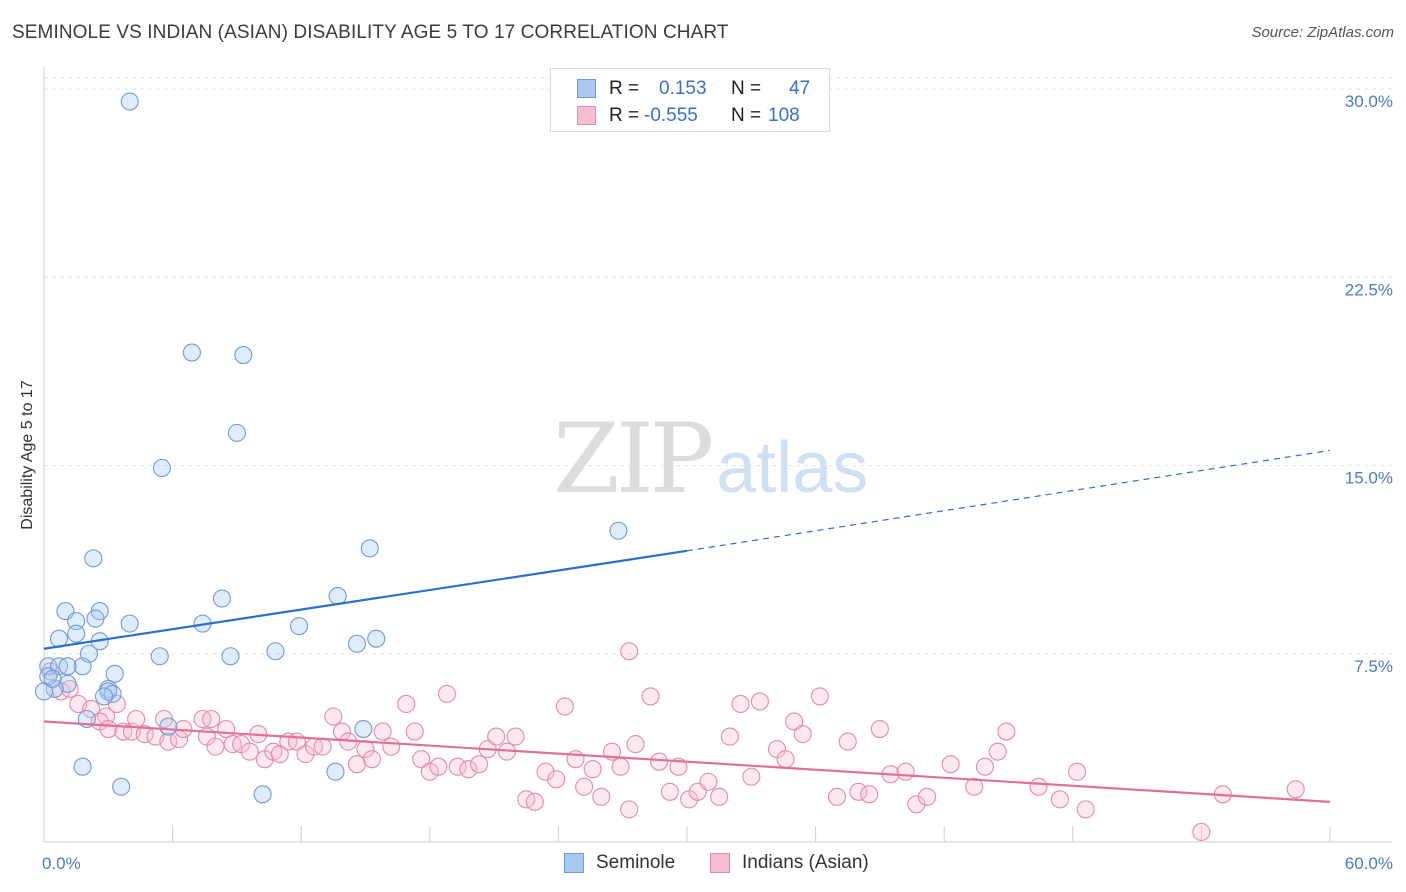 This screenshot has height=892, width=1406. Describe the element at coordinates (636, 862) in the screenshot. I see `legend-label-seminole: Seminole` at that location.